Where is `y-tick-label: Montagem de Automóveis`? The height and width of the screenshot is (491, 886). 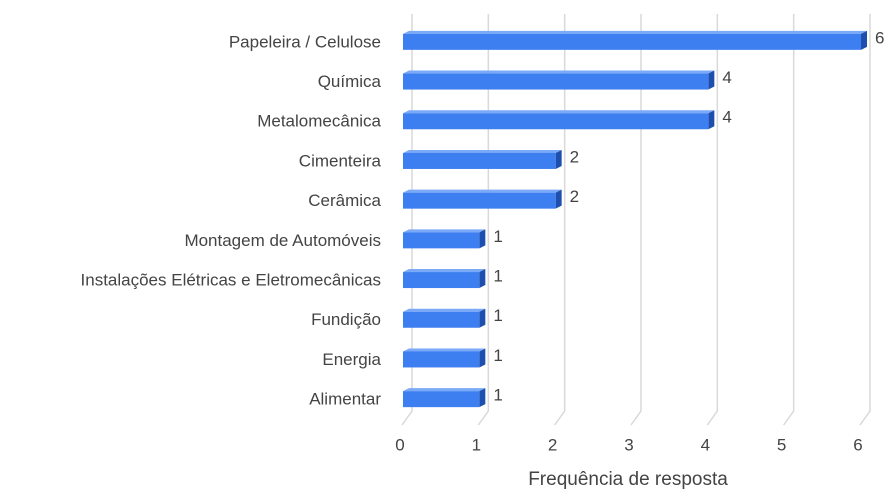 y-tick-label: Montagem de Automóveis is located at coordinates (282, 240).